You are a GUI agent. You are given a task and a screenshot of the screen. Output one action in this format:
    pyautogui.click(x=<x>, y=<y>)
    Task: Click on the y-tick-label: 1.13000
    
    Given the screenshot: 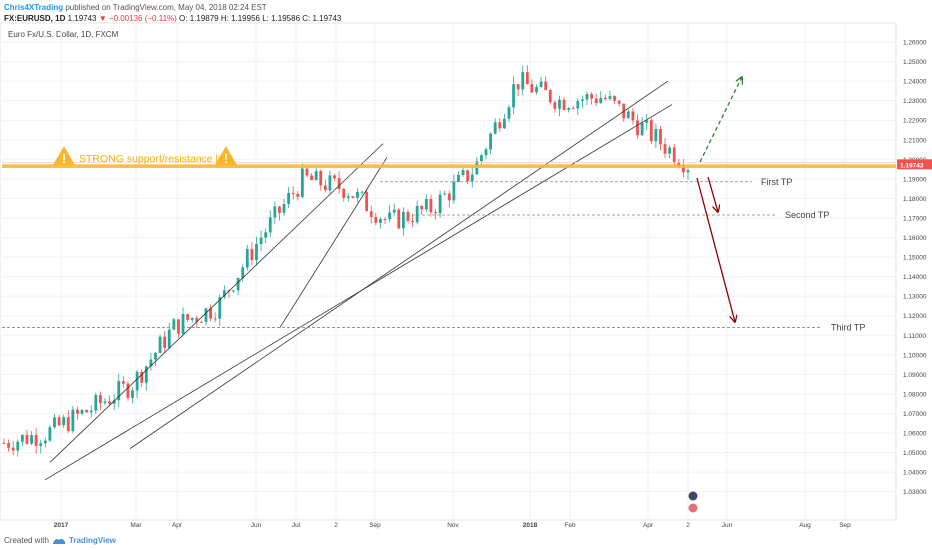 What is the action you would take?
    pyautogui.click(x=915, y=297)
    